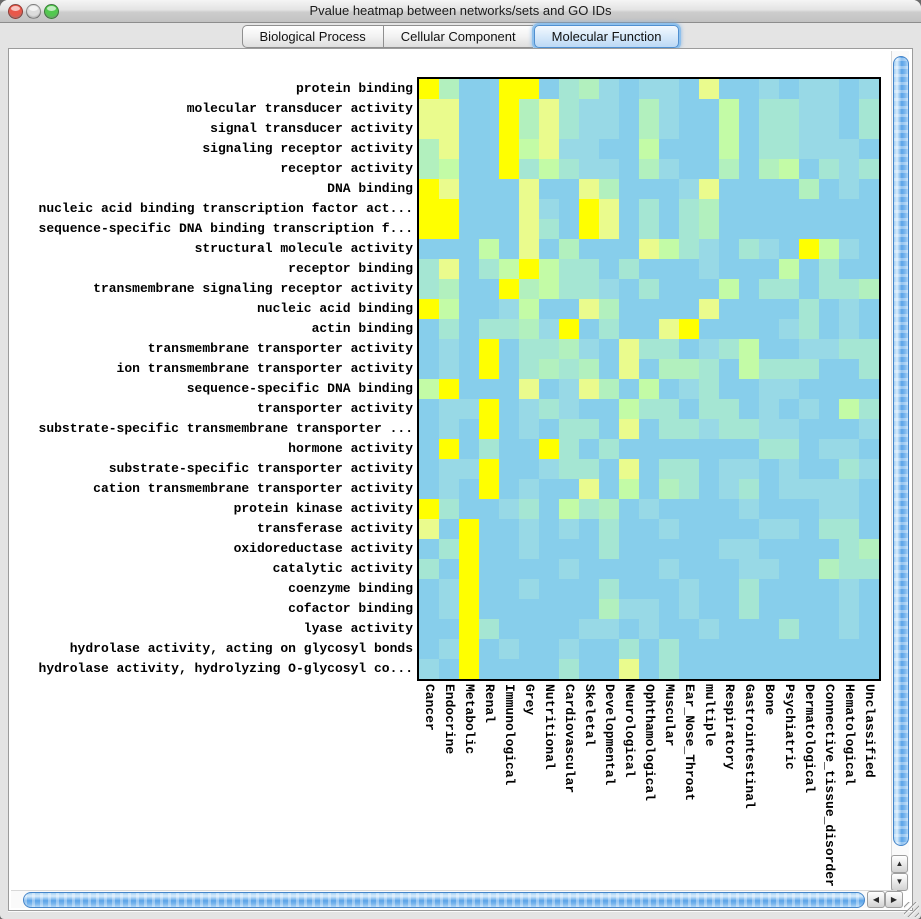 This screenshot has height=919, width=921. I want to click on horizontal-scrollbar-thumb, so click(444, 900).